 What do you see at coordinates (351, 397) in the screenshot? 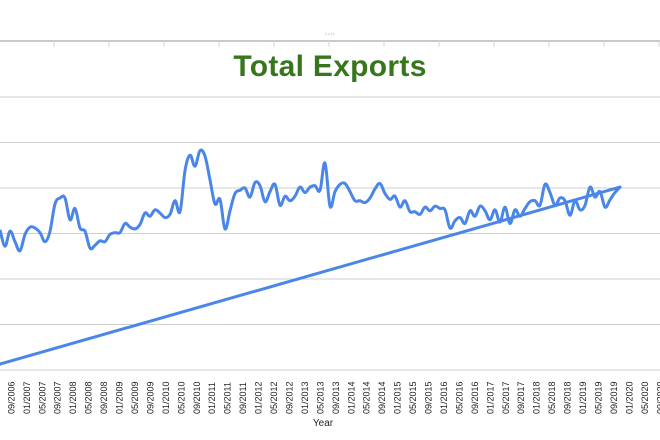
I see `x-tick-label: 01/2014` at bounding box center [351, 397].